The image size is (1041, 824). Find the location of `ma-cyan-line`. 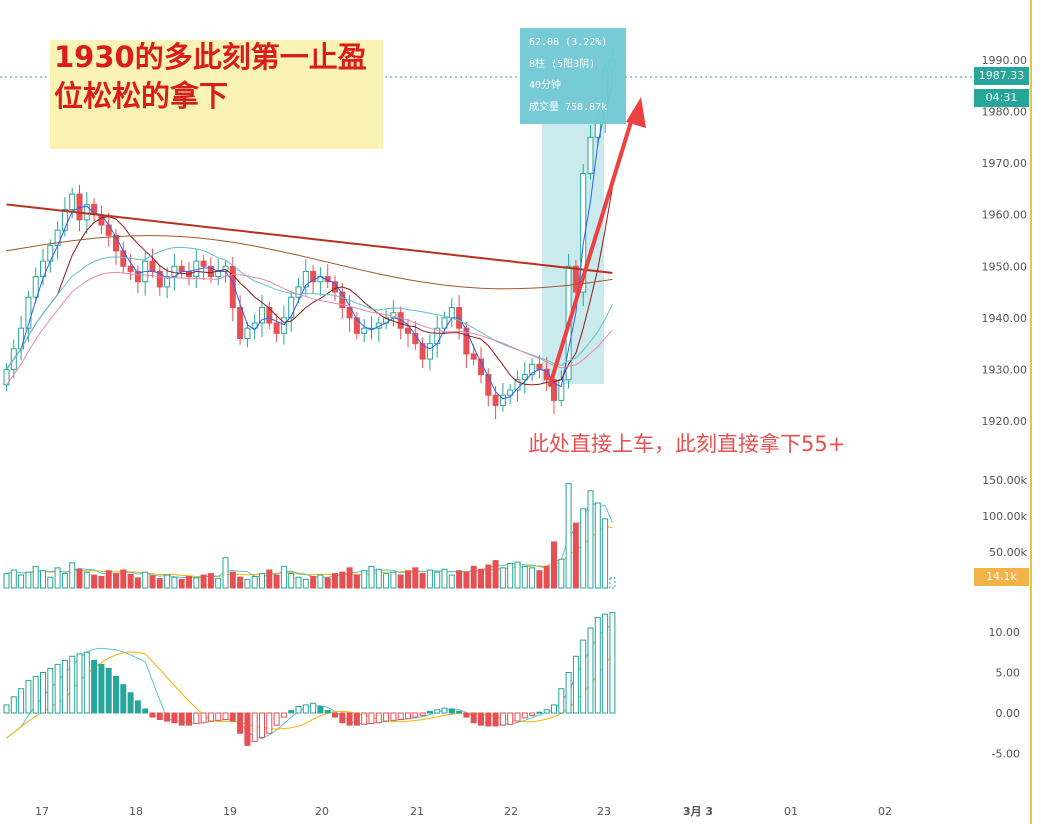

ma-cyan-line is located at coordinates (309, 308).